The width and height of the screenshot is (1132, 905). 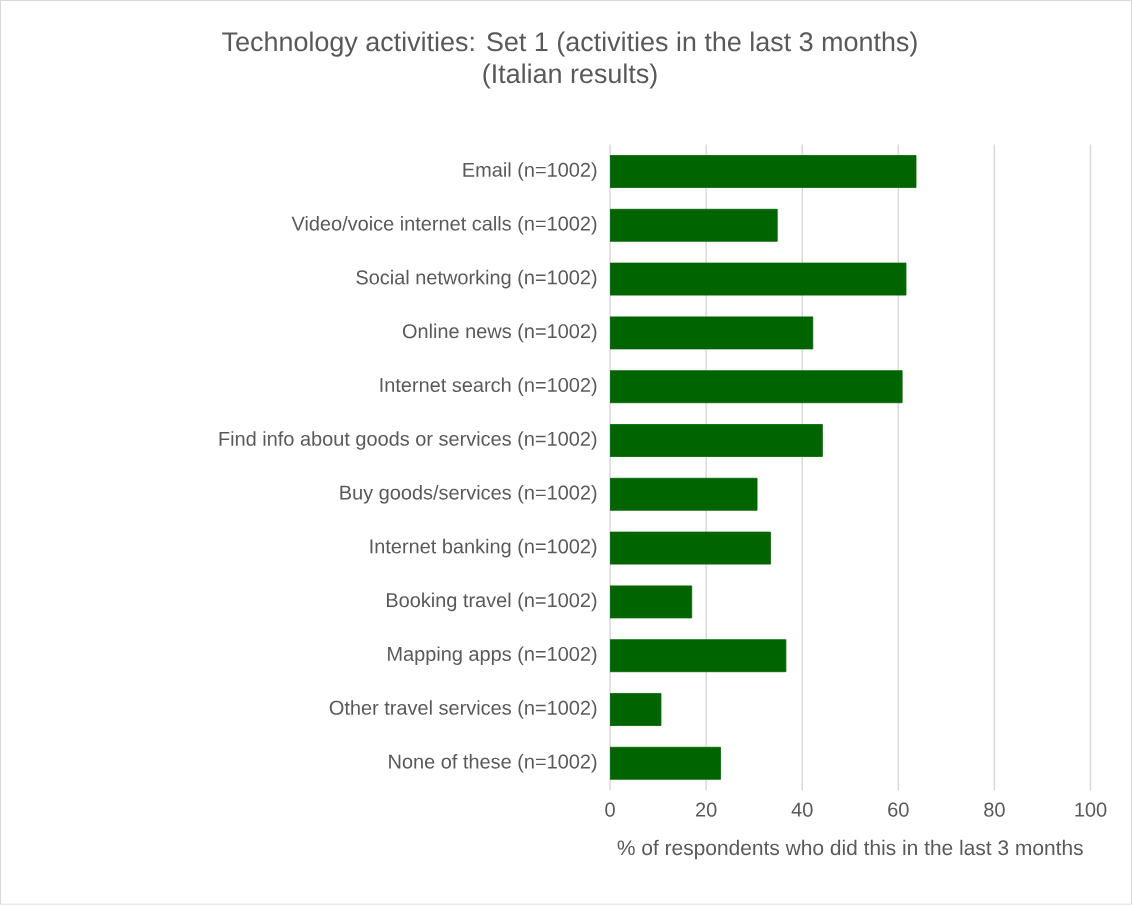 I want to click on x-axis-title: % of respondents who did this in the last 3 months, so click(x=850, y=849).